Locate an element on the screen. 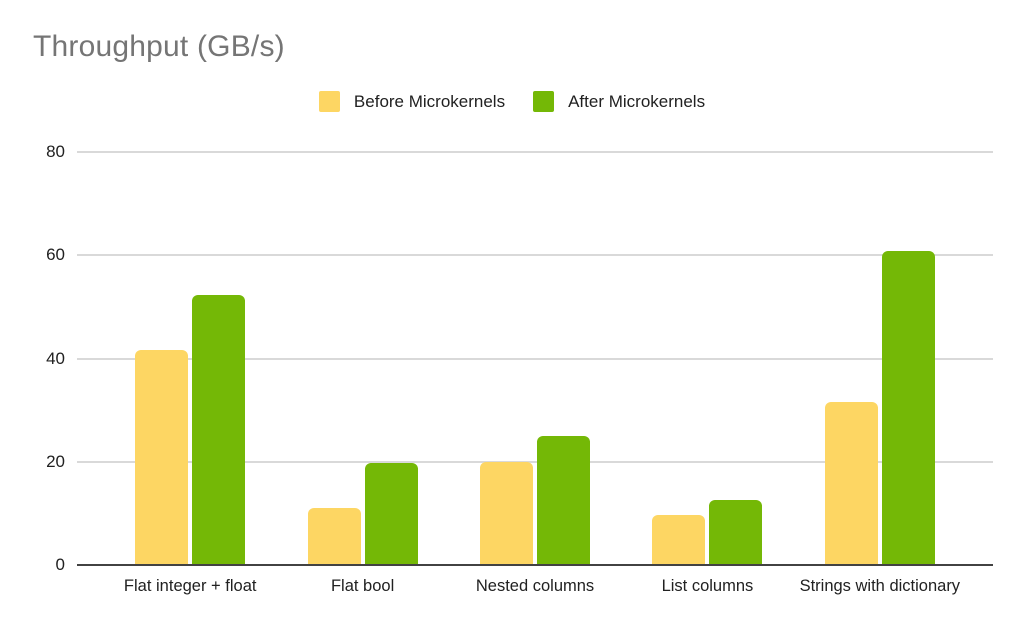  legend-item: Before Microkernels is located at coordinates (412, 101).